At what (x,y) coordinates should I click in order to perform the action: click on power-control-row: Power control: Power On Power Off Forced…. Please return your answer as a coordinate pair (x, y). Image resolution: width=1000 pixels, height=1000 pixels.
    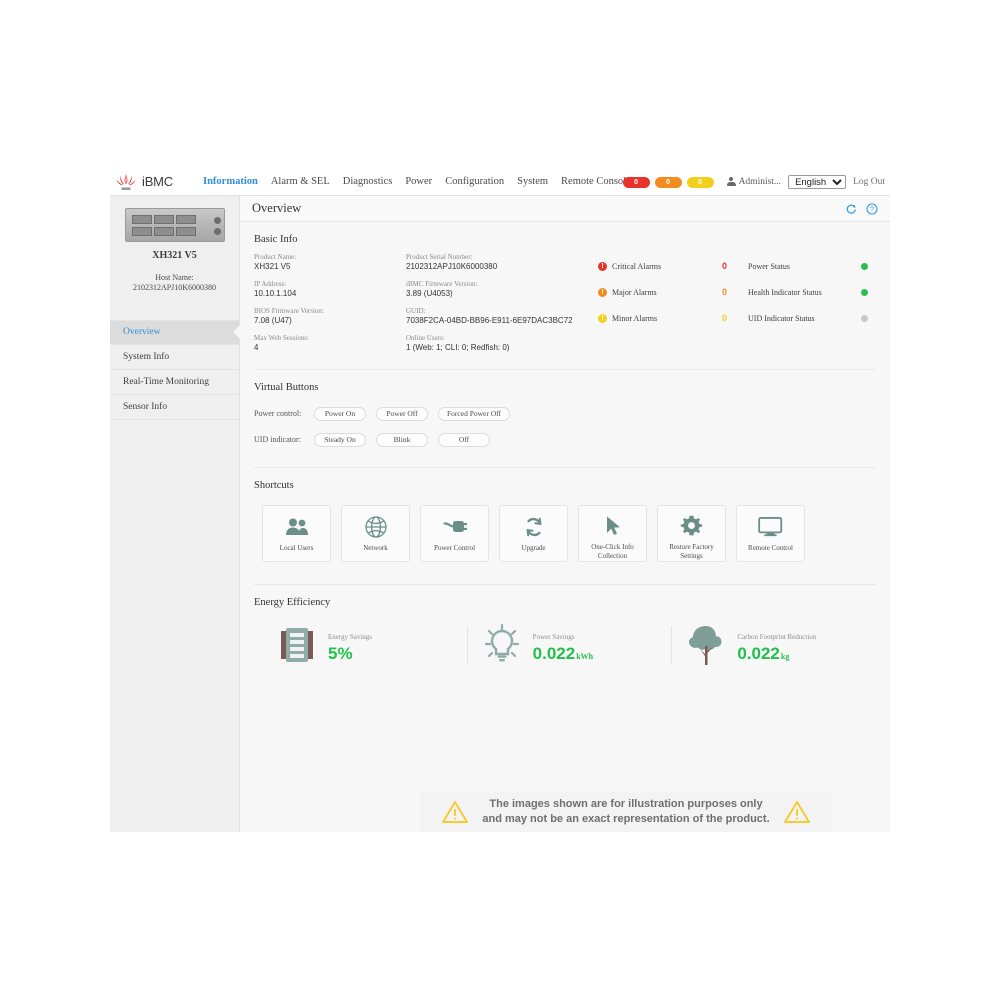
    Looking at the image, I should click on (565, 413).